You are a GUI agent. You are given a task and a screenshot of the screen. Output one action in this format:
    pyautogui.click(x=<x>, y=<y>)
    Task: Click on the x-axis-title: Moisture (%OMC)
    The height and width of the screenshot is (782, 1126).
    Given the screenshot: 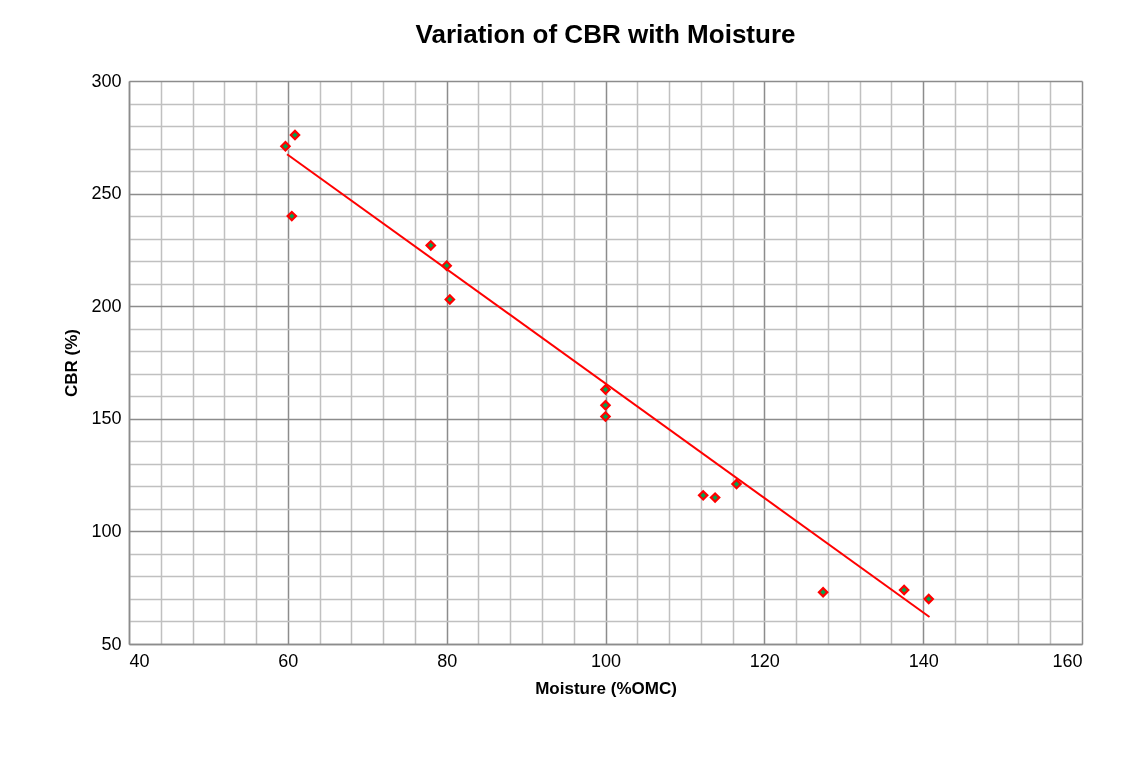 What is the action you would take?
    pyautogui.click(x=606, y=688)
    